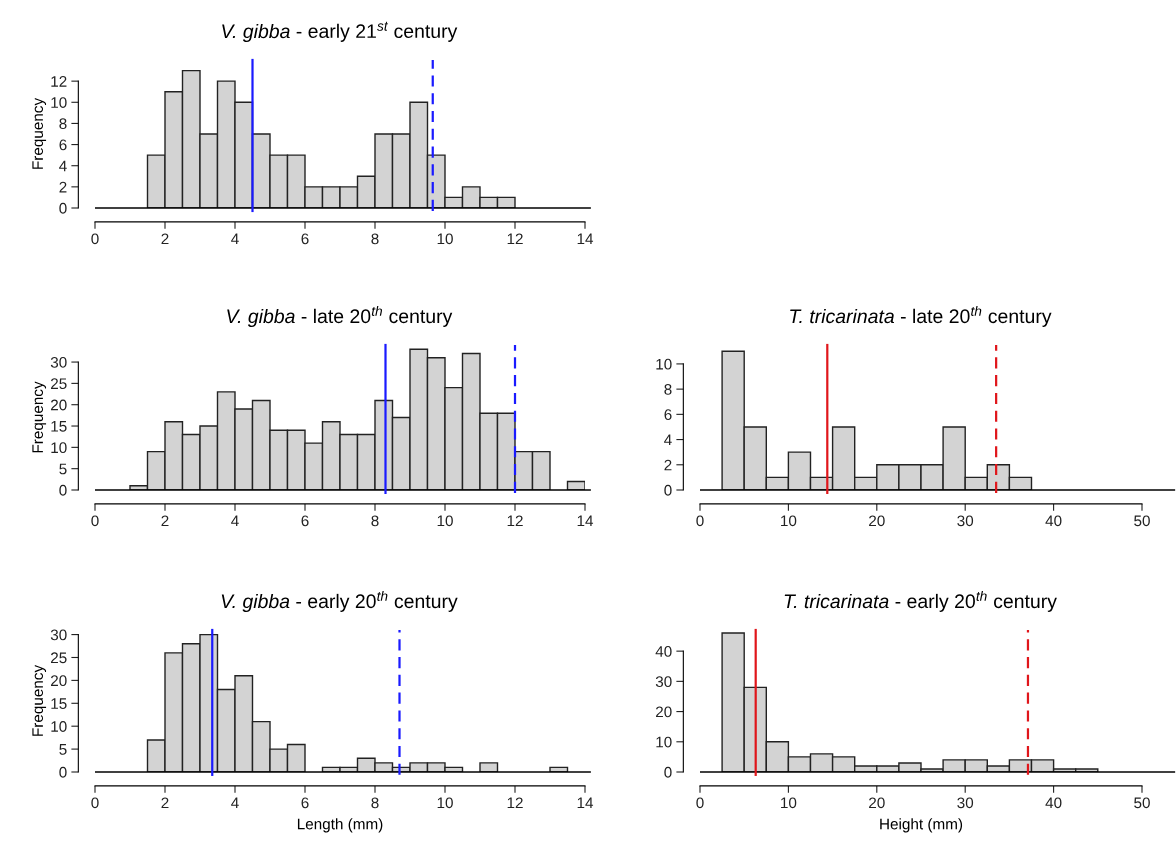 The image size is (1176, 845). Describe the element at coordinates (920, 601) in the screenshot. I see `chart-title: T. tricarinata - early 20$^{th}$ century` at that location.